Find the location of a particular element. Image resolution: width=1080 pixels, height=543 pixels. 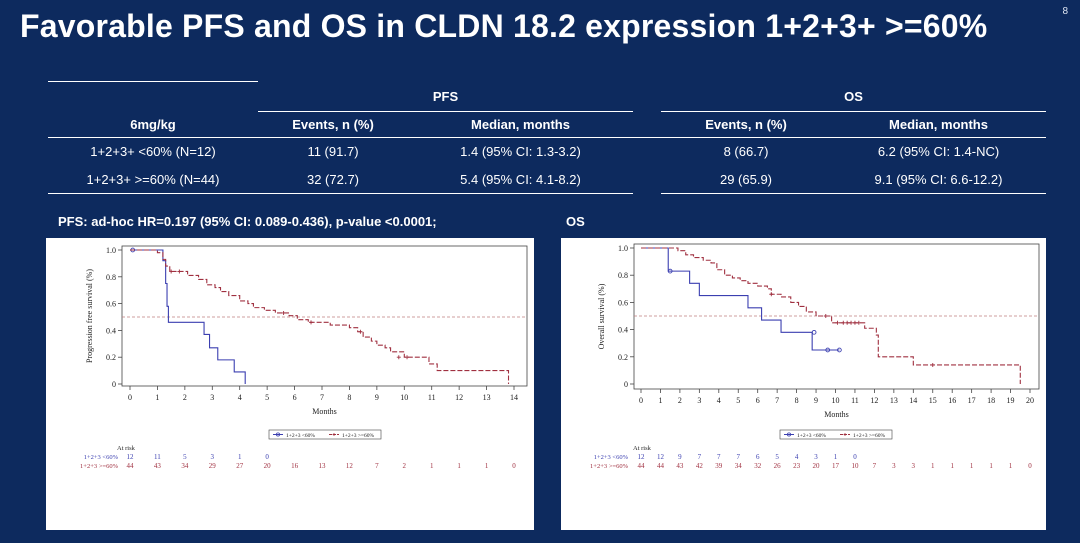

table-group-header: PFS OS is located at coordinates (547, 96).